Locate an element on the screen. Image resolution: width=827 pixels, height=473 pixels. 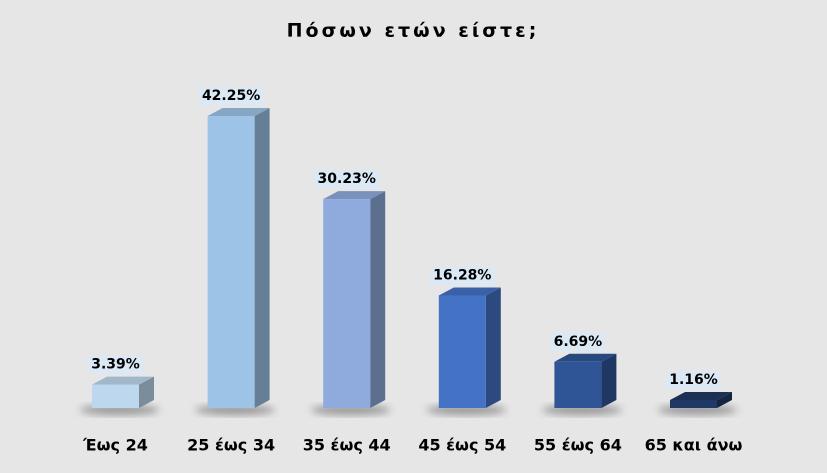
x-tick-label: 65 και άνω is located at coordinates (694, 445).